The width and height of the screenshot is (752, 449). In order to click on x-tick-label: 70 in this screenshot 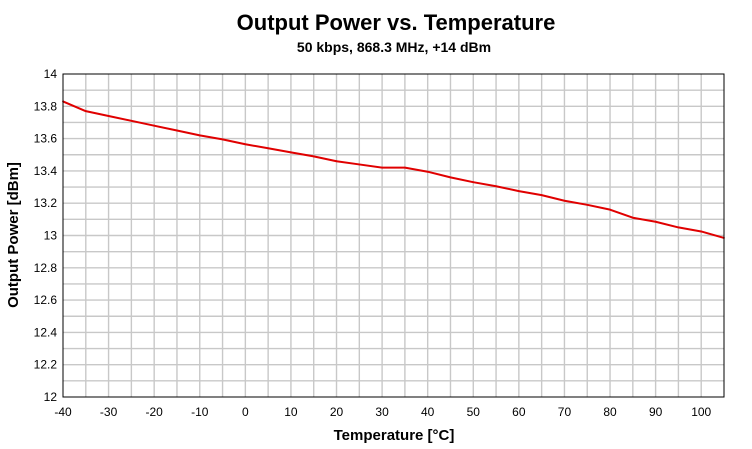, I will do `click(565, 412)`.